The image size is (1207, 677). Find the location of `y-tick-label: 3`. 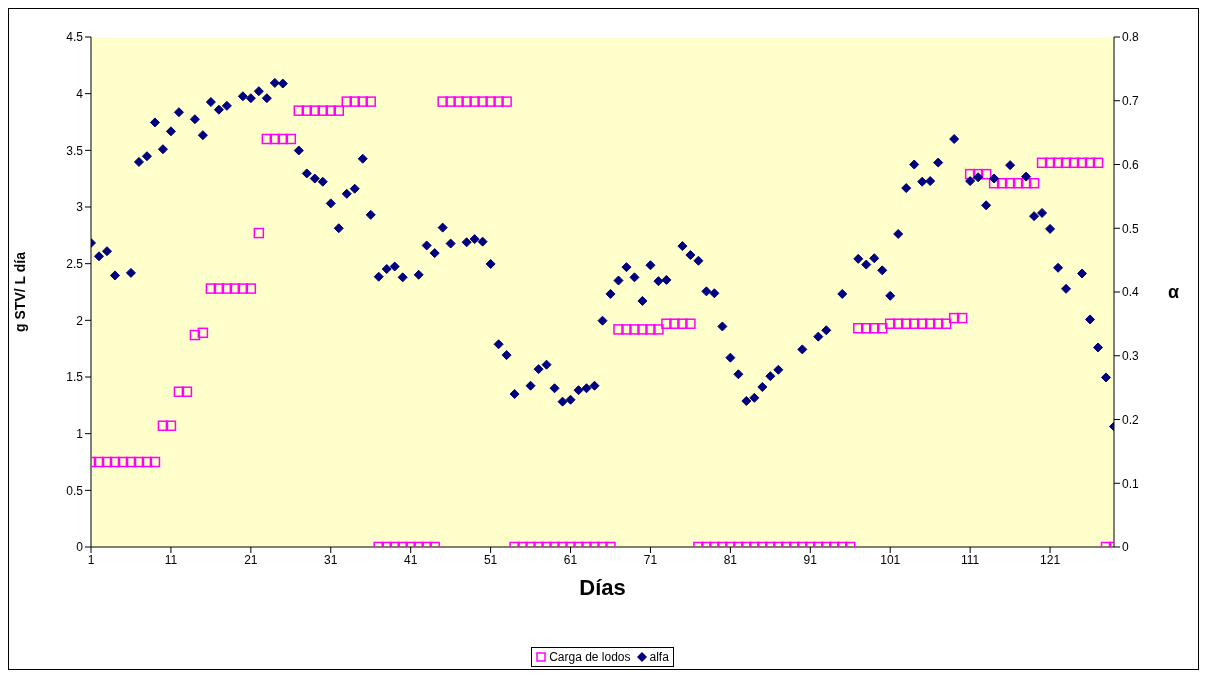

y-tick-label: 3 is located at coordinates (80, 207).